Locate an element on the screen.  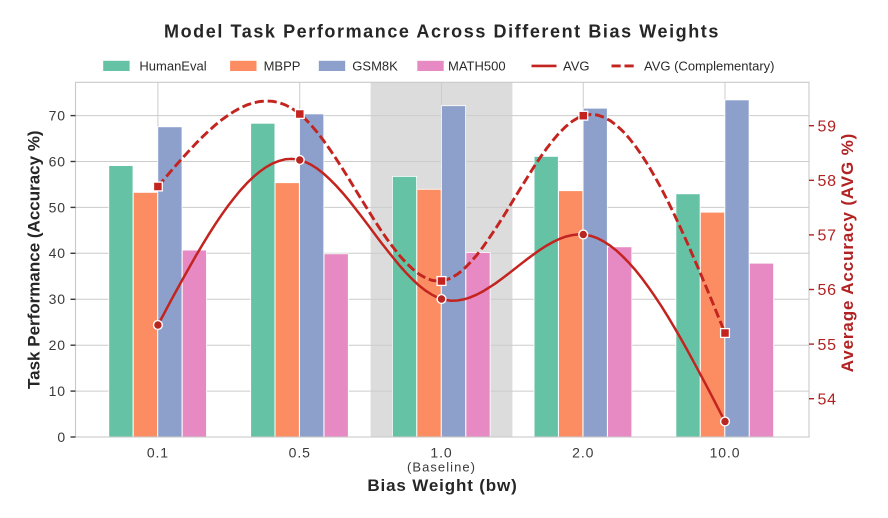
svg-text: 56 is located at coordinates (827, 290).